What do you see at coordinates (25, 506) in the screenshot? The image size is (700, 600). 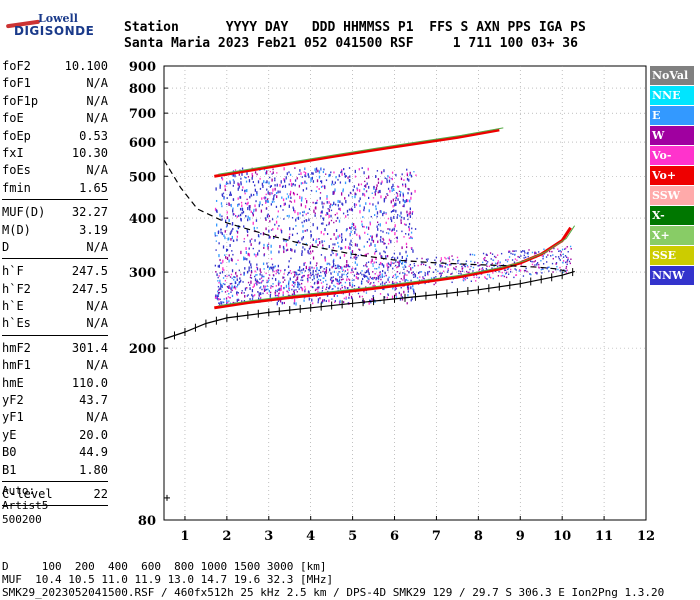 I see `auto-scaling-info: Auto: Artist5 500200` at bounding box center [25, 506].